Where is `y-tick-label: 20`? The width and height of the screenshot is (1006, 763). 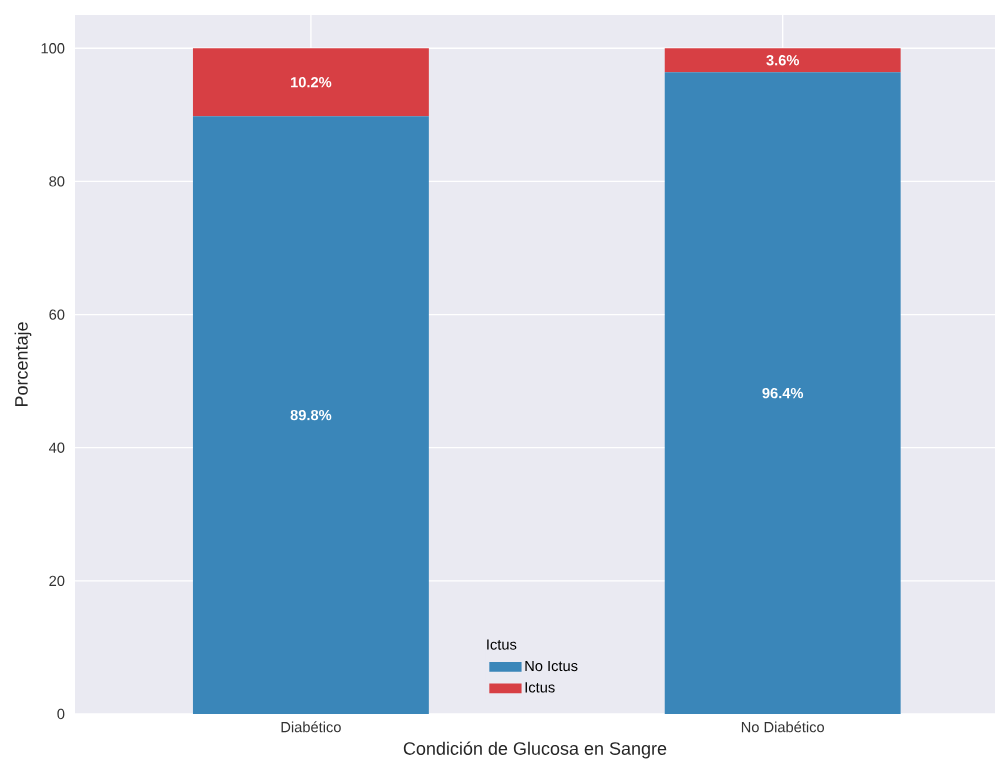
y-tick-label: 20 is located at coordinates (57, 581).